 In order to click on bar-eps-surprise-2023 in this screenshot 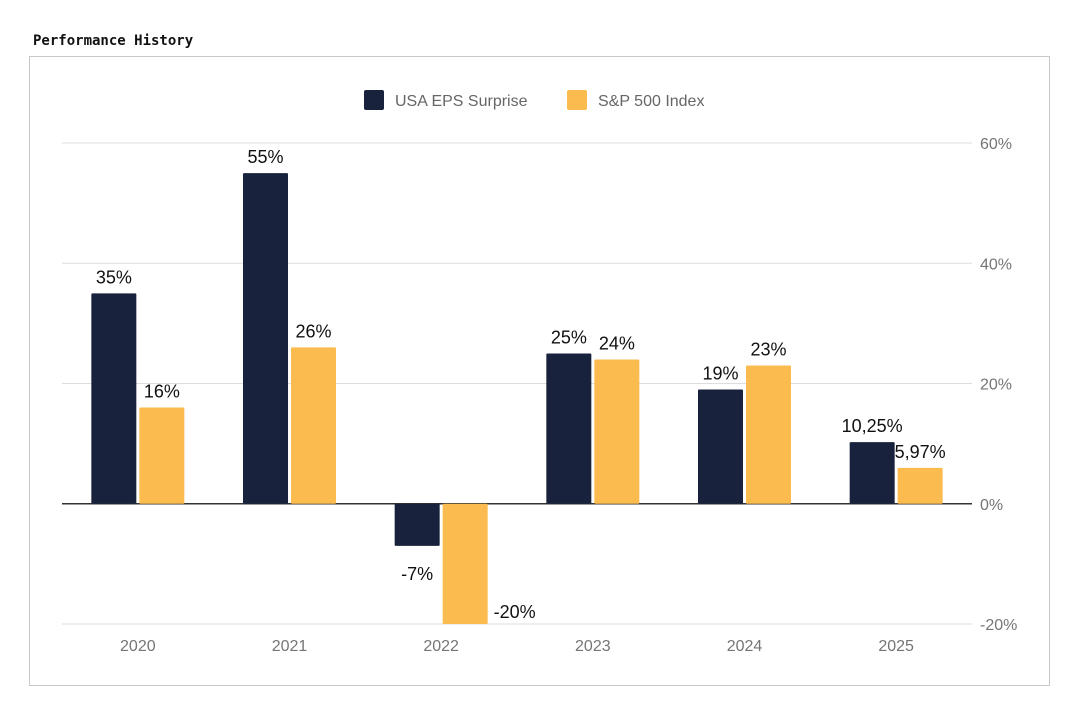, I will do `click(569, 428)`.